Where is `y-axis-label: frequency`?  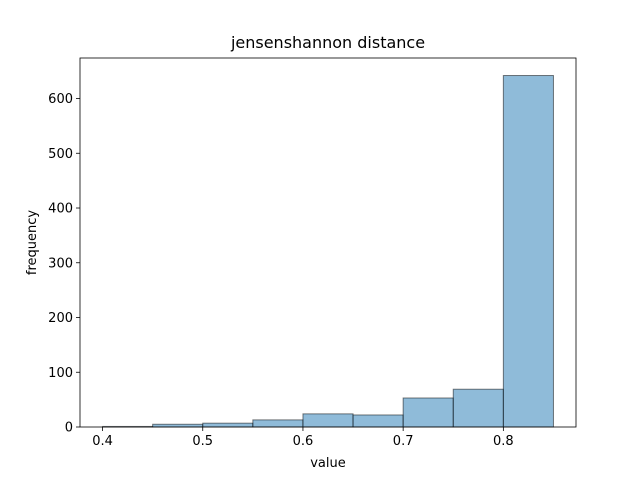 y-axis-label: frequency is located at coordinates (32, 243).